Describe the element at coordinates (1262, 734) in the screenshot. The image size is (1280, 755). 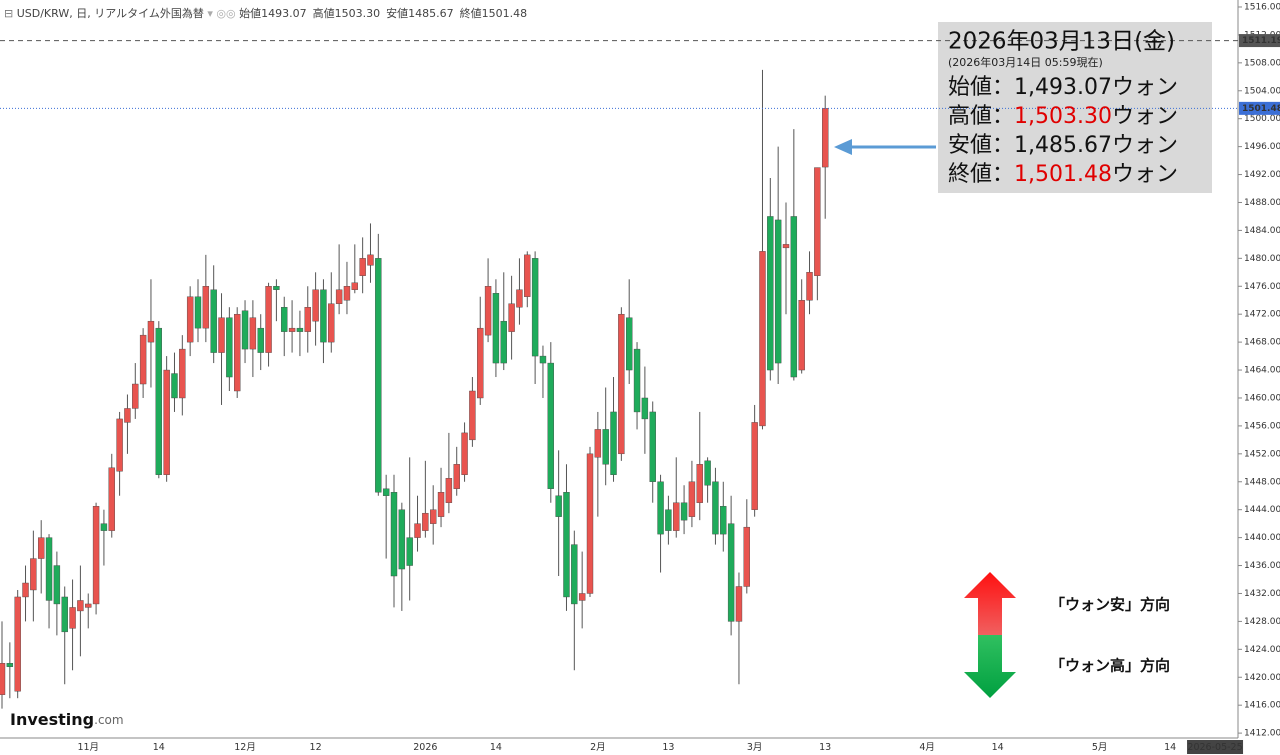
I see `y-tick-label: 1412.00` at that location.